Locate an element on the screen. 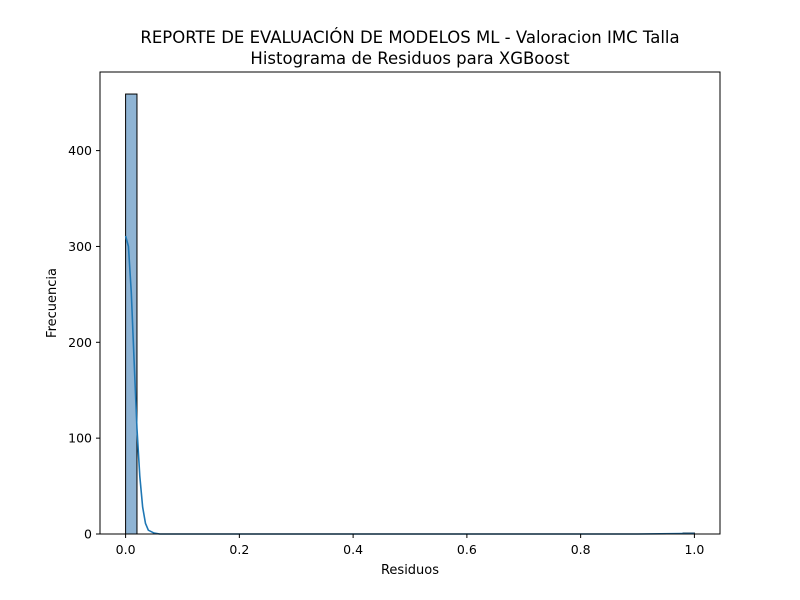 This screenshot has height=600, width=800. x-tick-label: 0.0 is located at coordinates (126, 549).